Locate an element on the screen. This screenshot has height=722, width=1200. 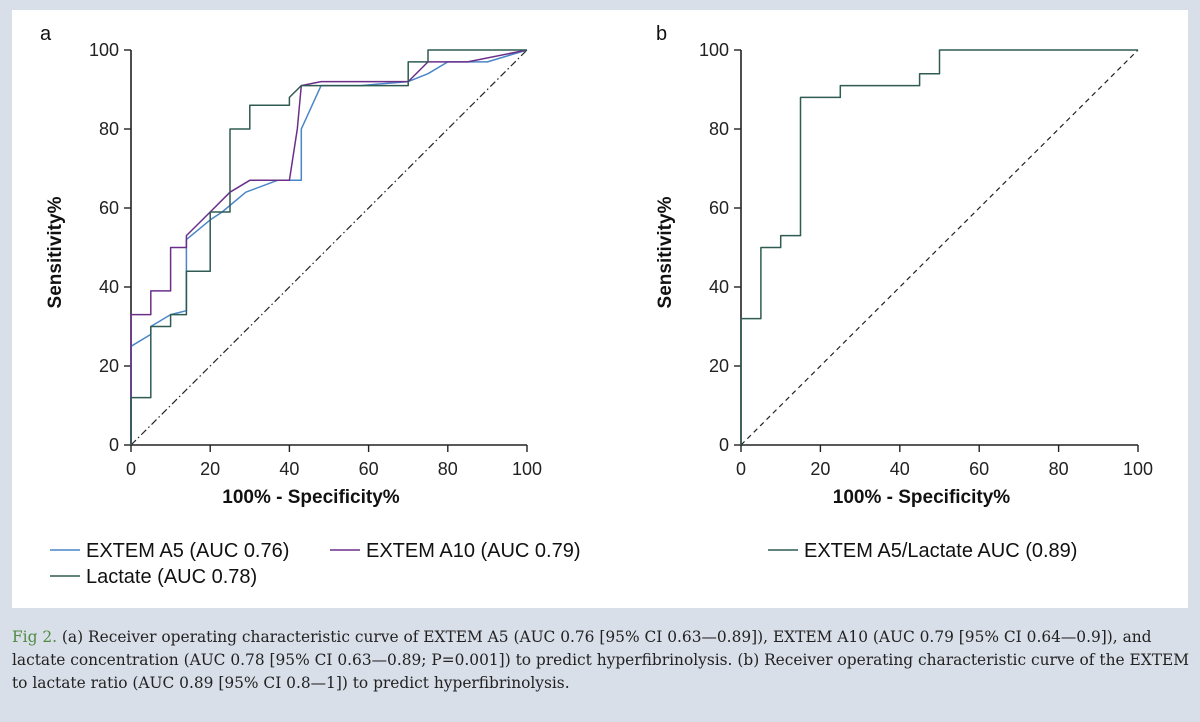
legend-label: EXTEM A10 (AUC 0.79) is located at coordinates (473, 551).